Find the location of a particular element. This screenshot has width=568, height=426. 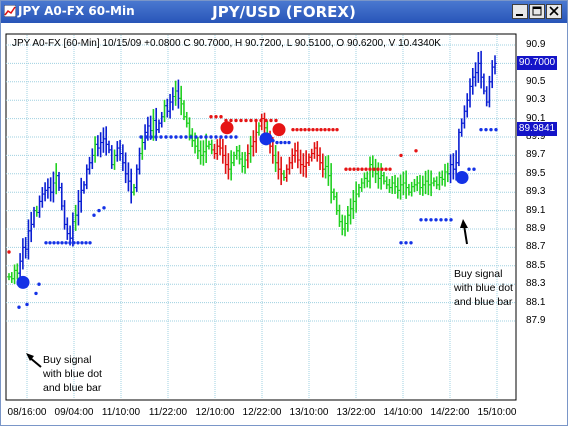

y-tick-label: 89.9 is located at coordinates (536, 136).